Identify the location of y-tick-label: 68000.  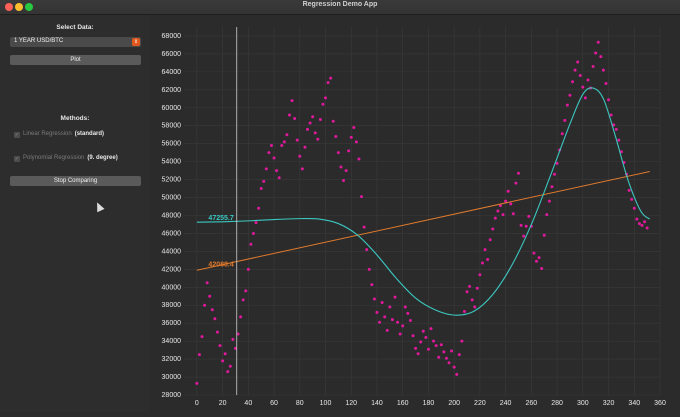
(172, 36).